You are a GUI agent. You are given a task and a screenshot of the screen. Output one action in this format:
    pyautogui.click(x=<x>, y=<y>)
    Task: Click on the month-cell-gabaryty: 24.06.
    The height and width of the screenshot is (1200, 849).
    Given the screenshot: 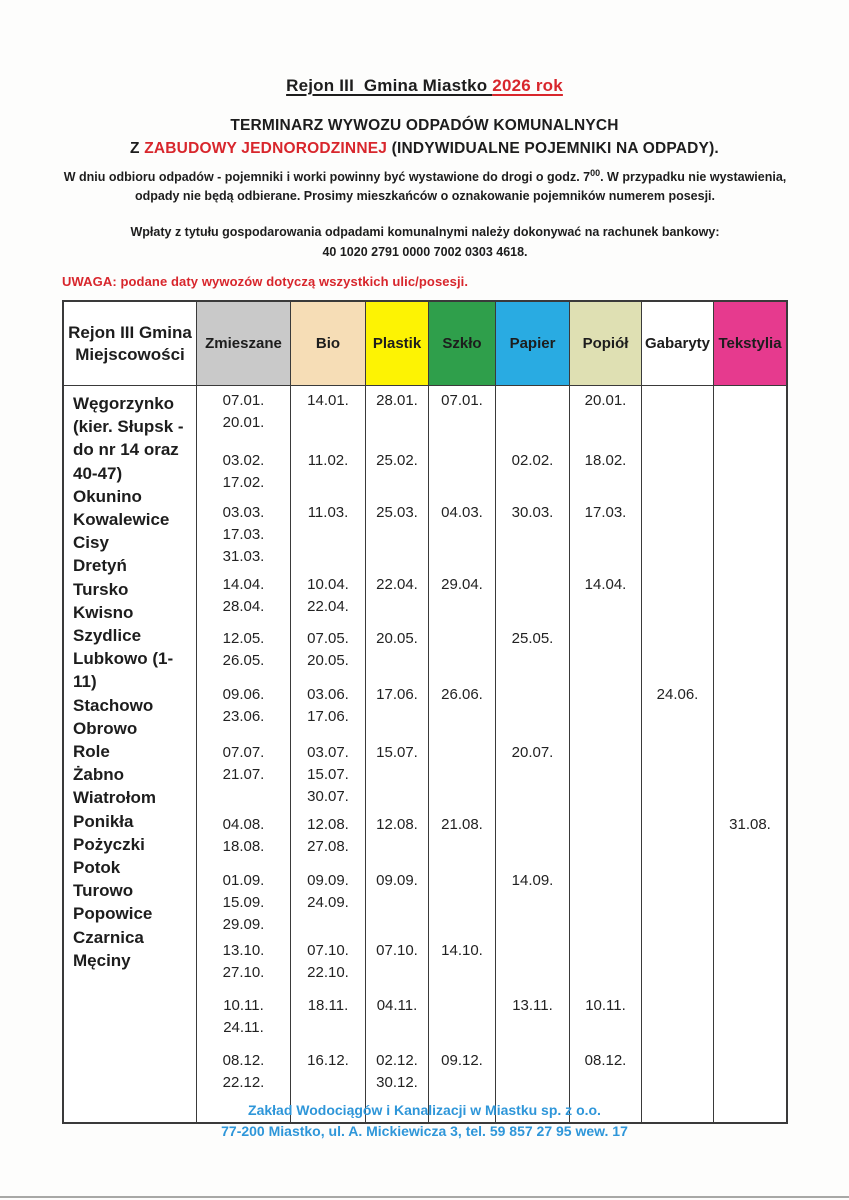 What is the action you would take?
    pyautogui.click(x=678, y=709)
    